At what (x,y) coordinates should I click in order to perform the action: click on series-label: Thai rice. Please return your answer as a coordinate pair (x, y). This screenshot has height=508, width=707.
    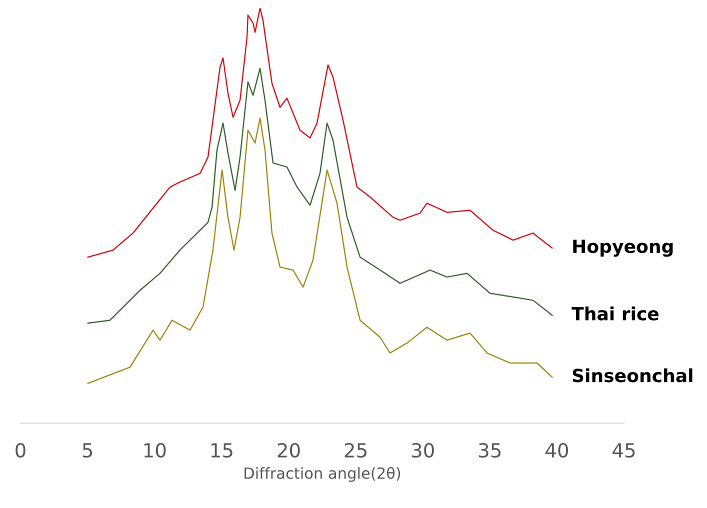
    Looking at the image, I should click on (615, 313).